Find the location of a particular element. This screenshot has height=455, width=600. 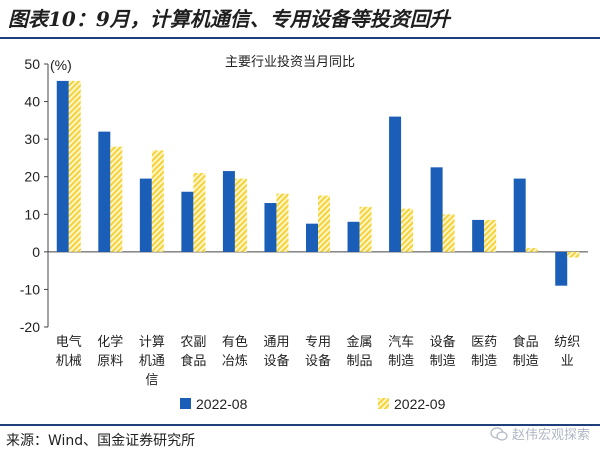

y-tick-label: 10 is located at coordinates (32, 214).